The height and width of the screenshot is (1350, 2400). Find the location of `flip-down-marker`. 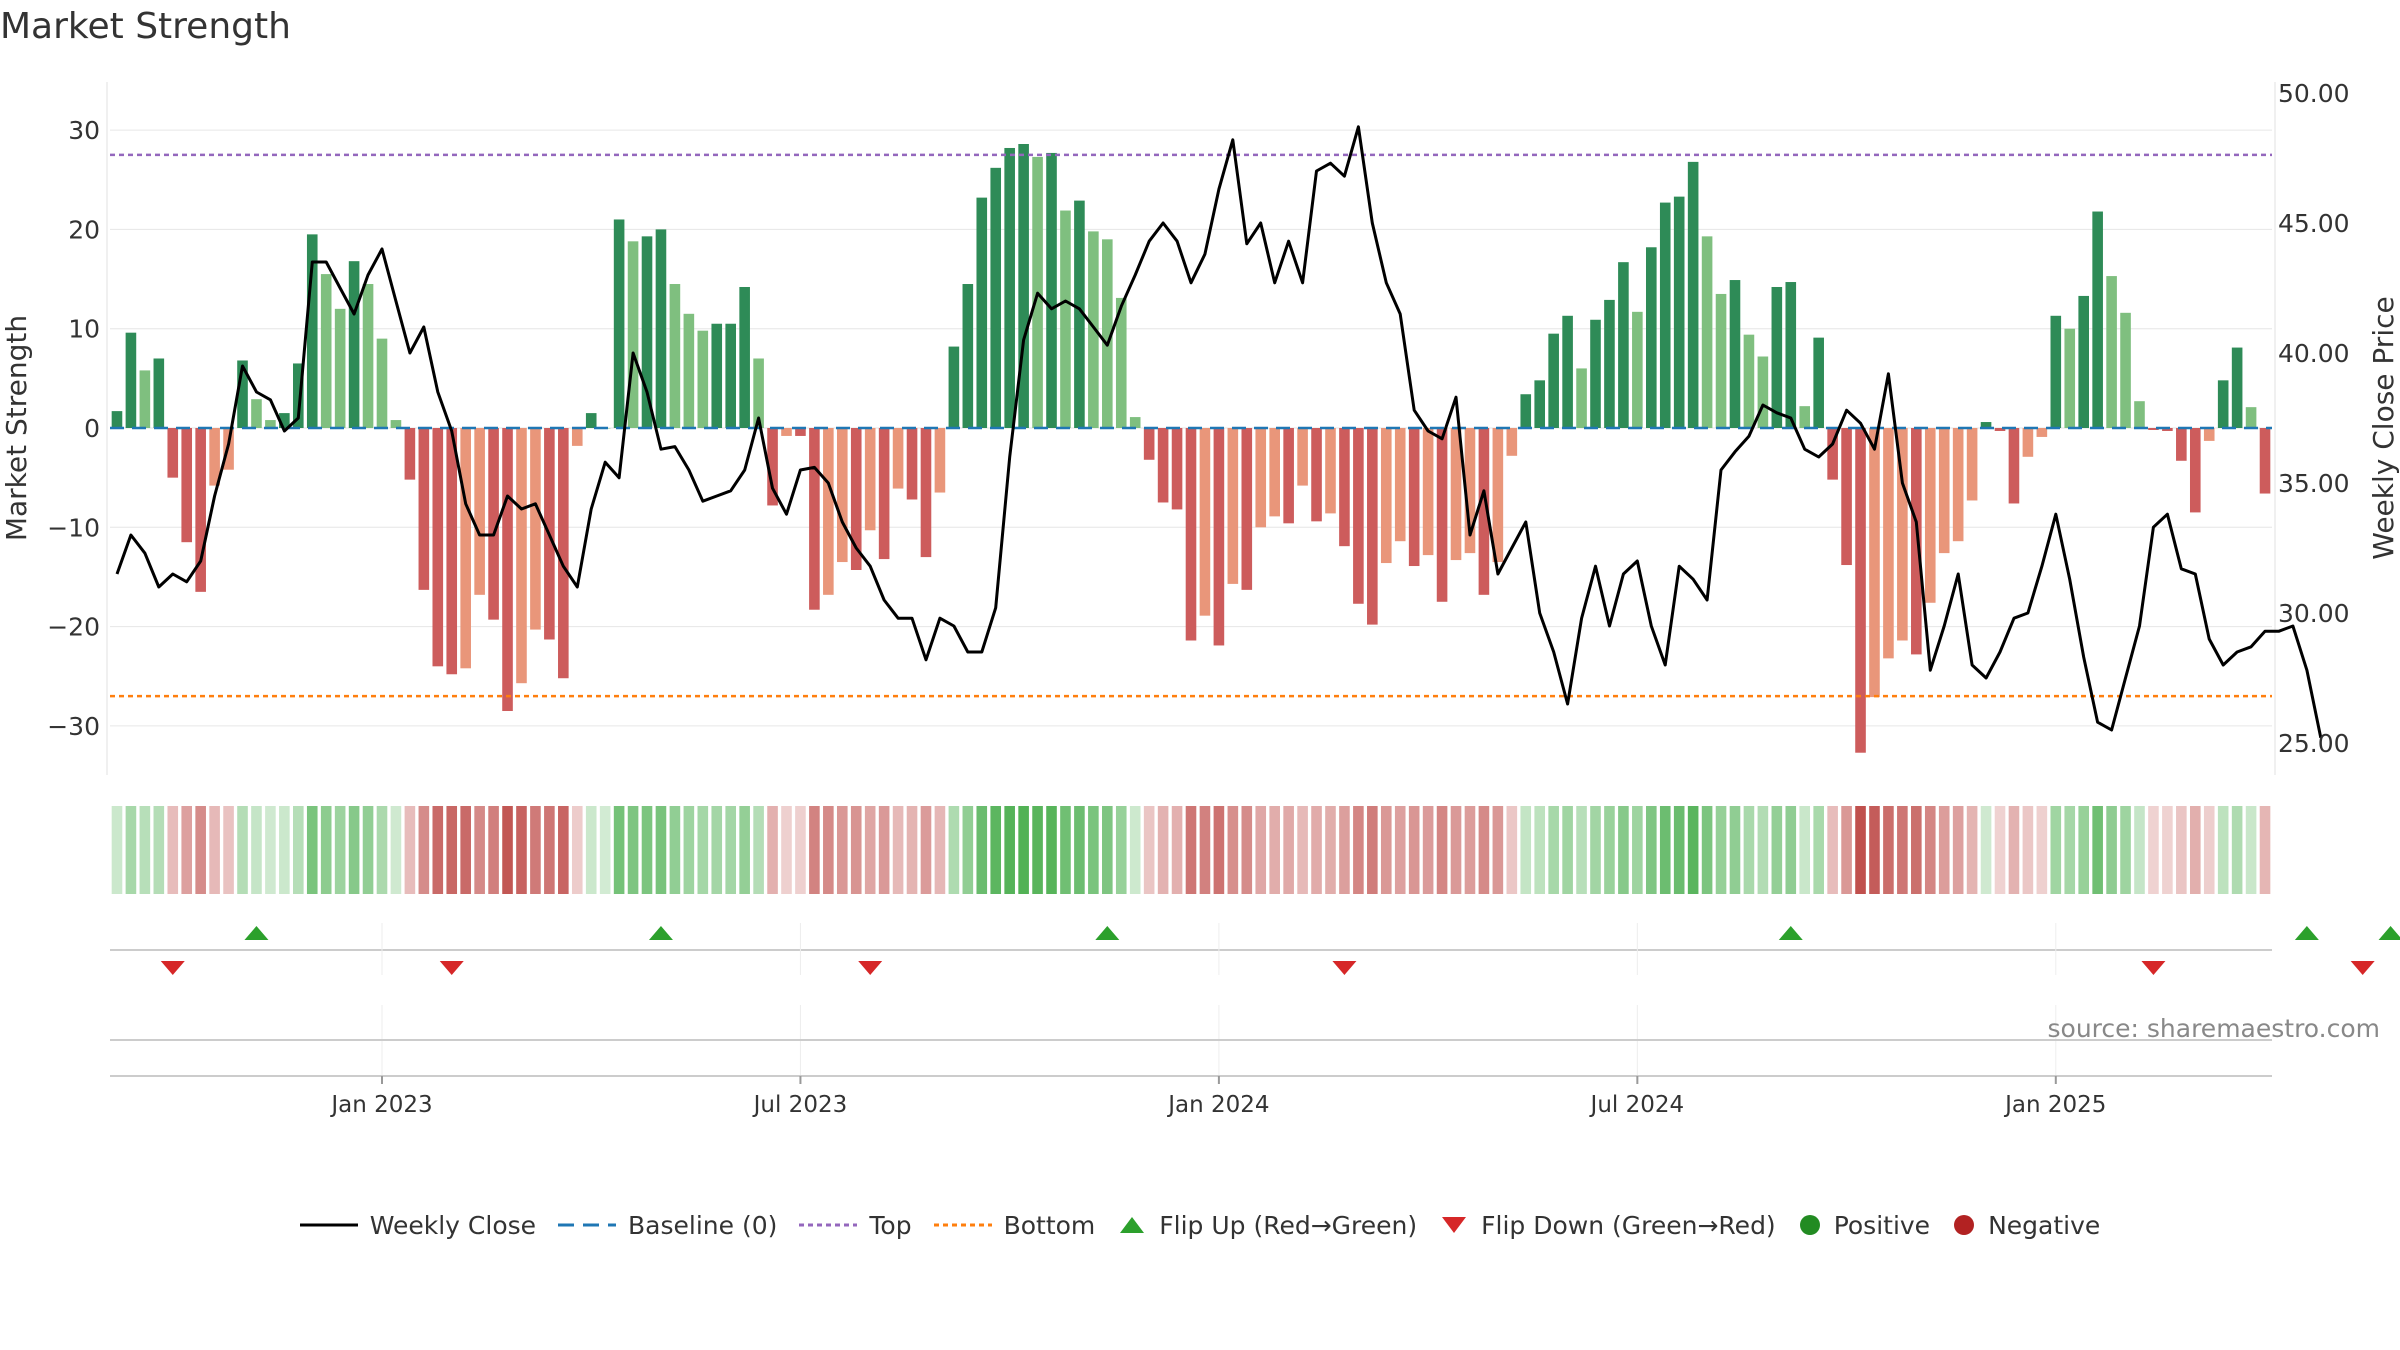

flip-down-marker is located at coordinates (2362, 968).